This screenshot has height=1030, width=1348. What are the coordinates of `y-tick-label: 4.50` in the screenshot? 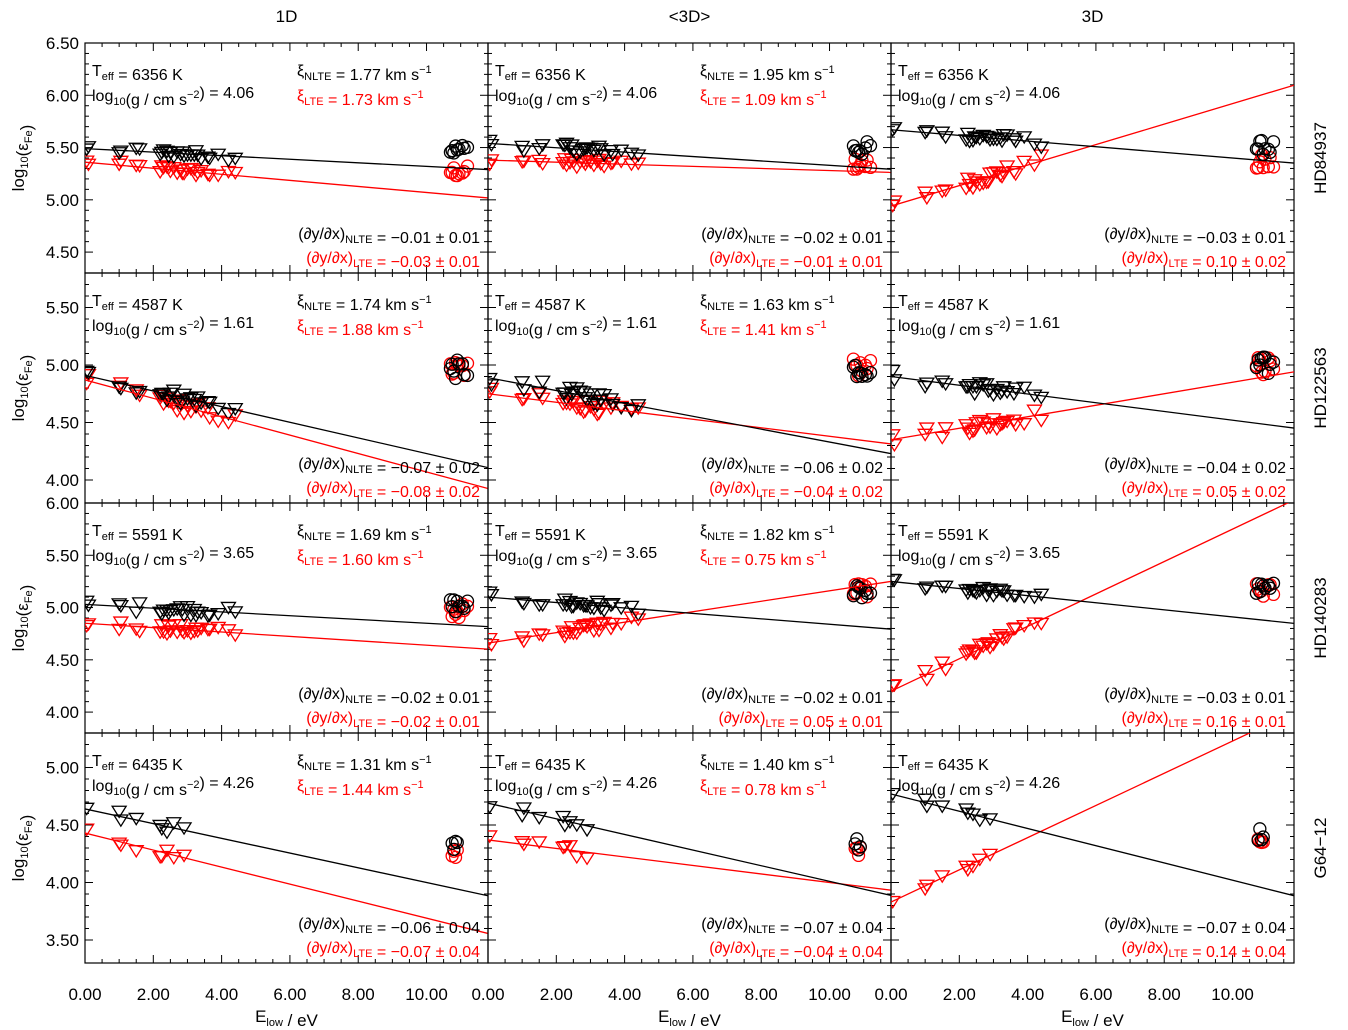 It's located at (62, 660).